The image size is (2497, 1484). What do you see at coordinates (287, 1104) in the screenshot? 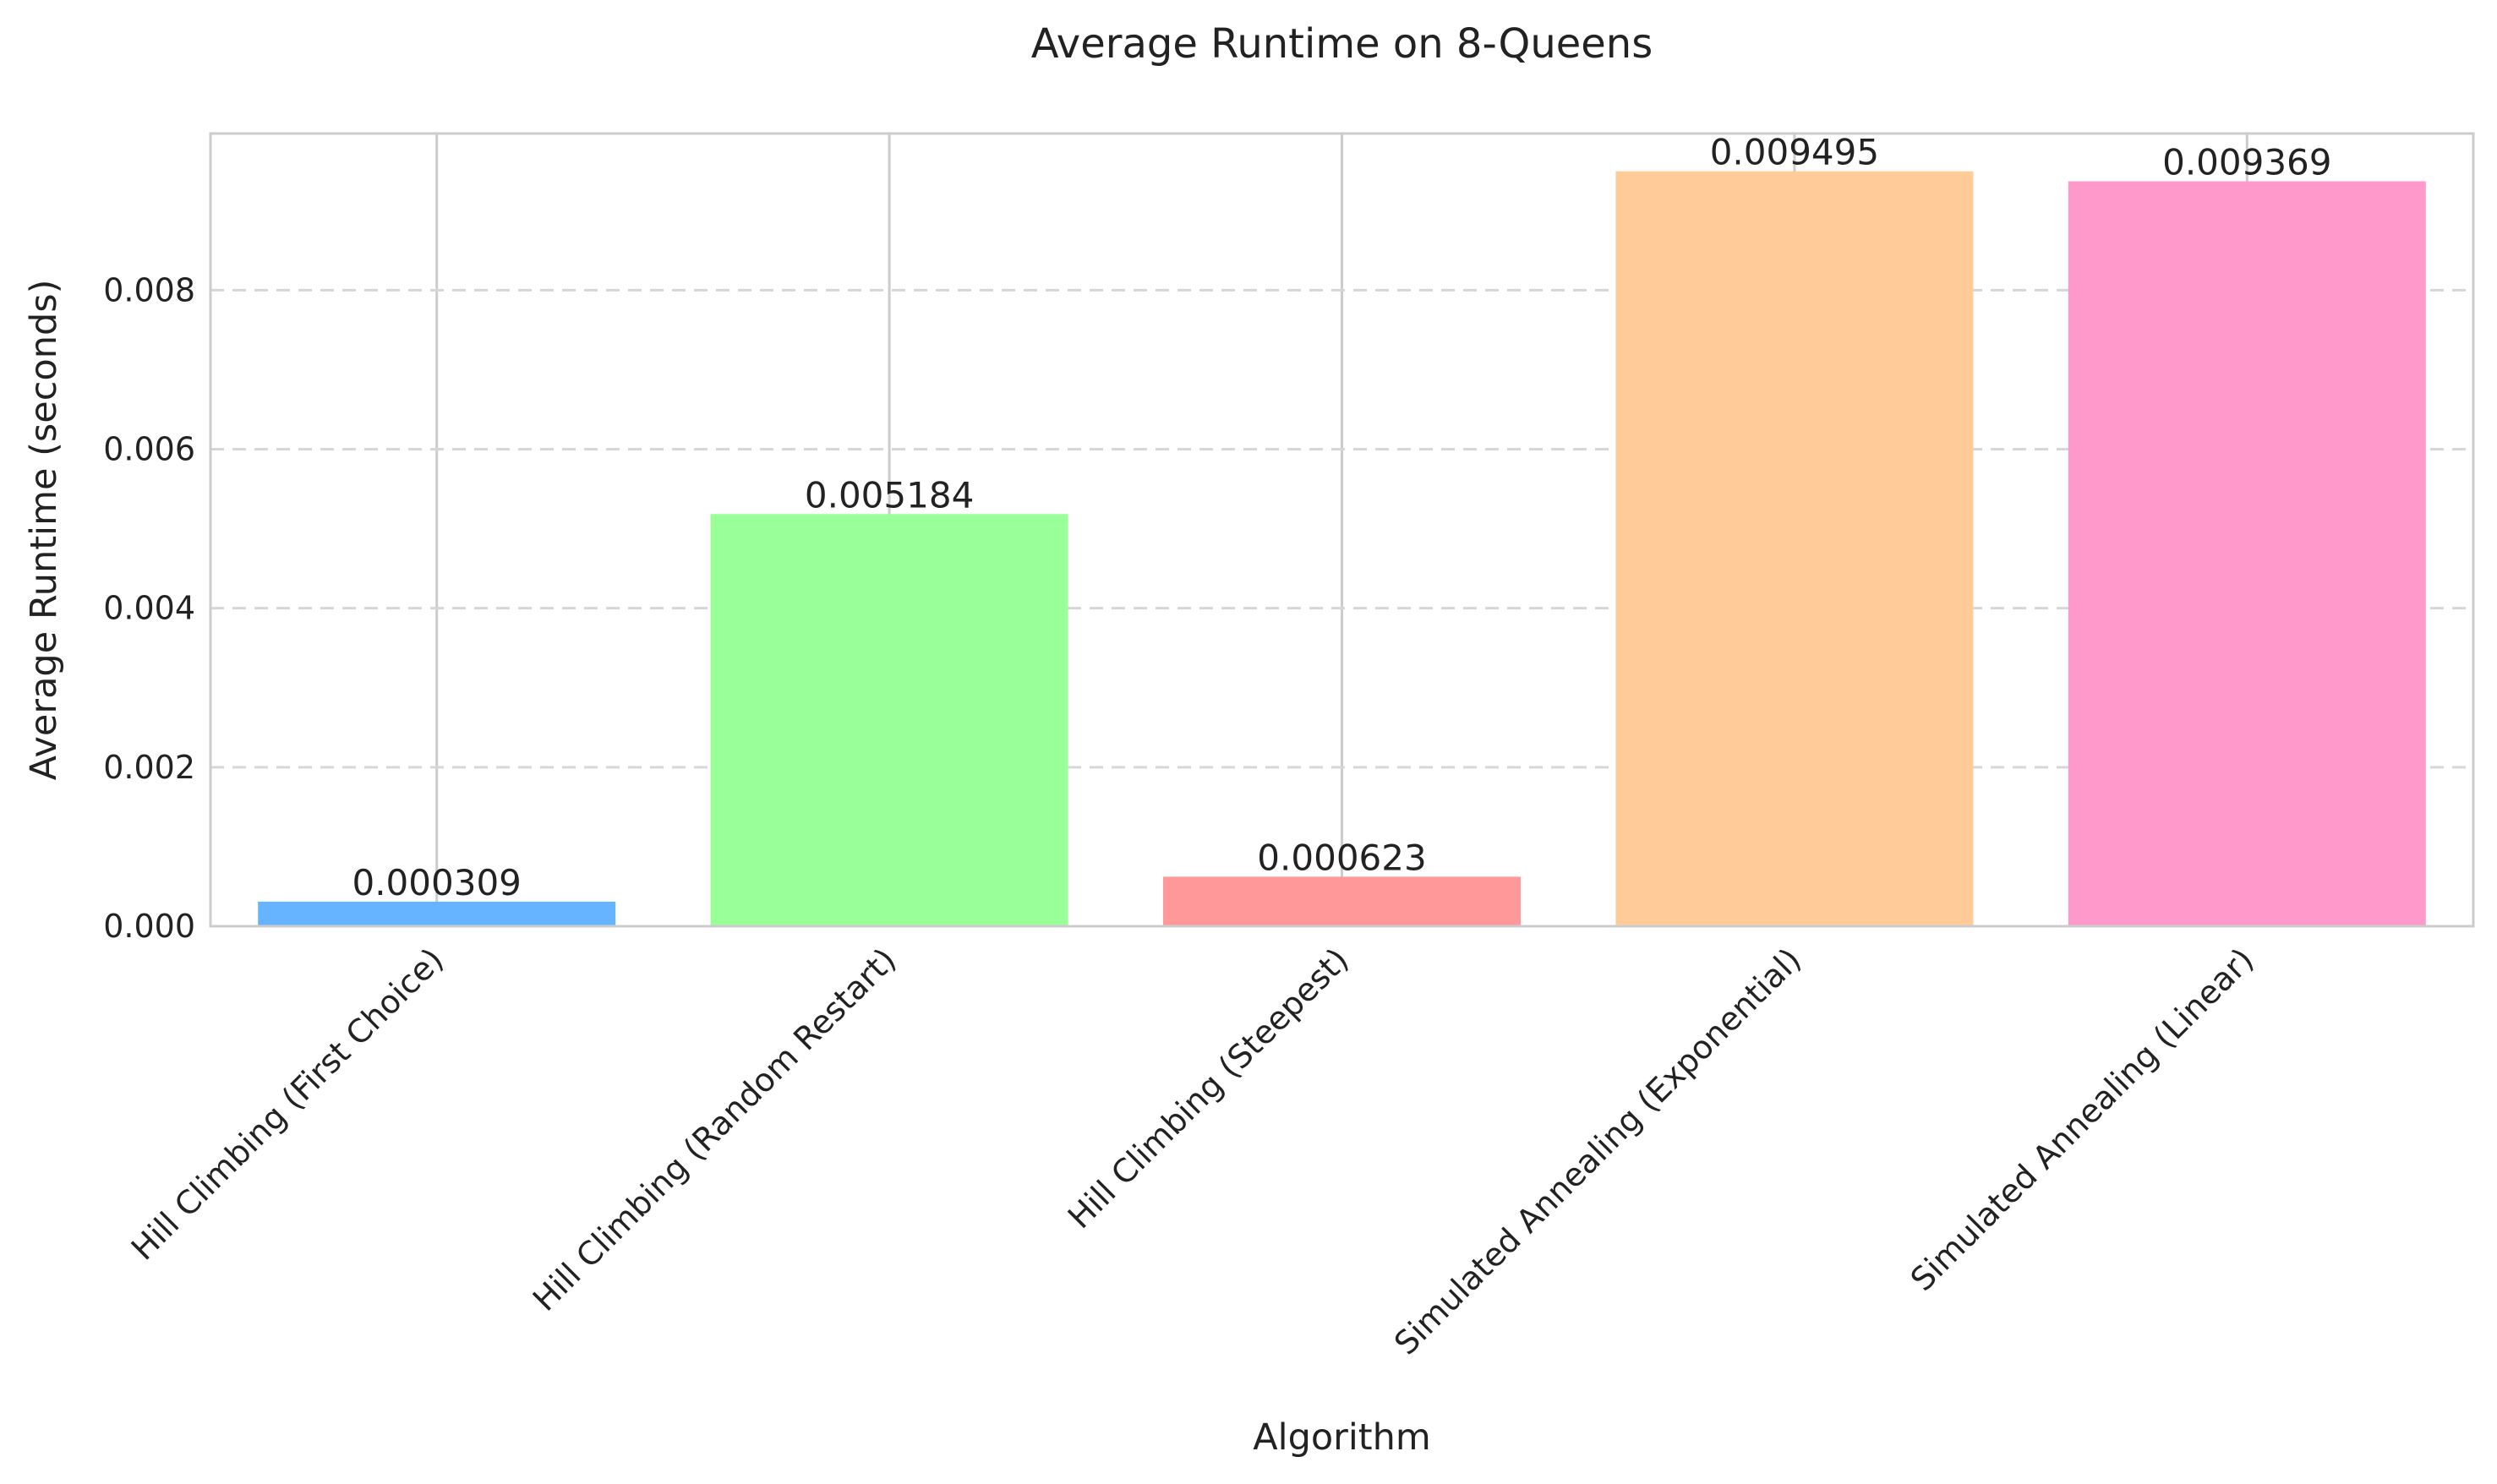
I see `x-tick-label: Hill Climbing (First Choice)` at bounding box center [287, 1104].